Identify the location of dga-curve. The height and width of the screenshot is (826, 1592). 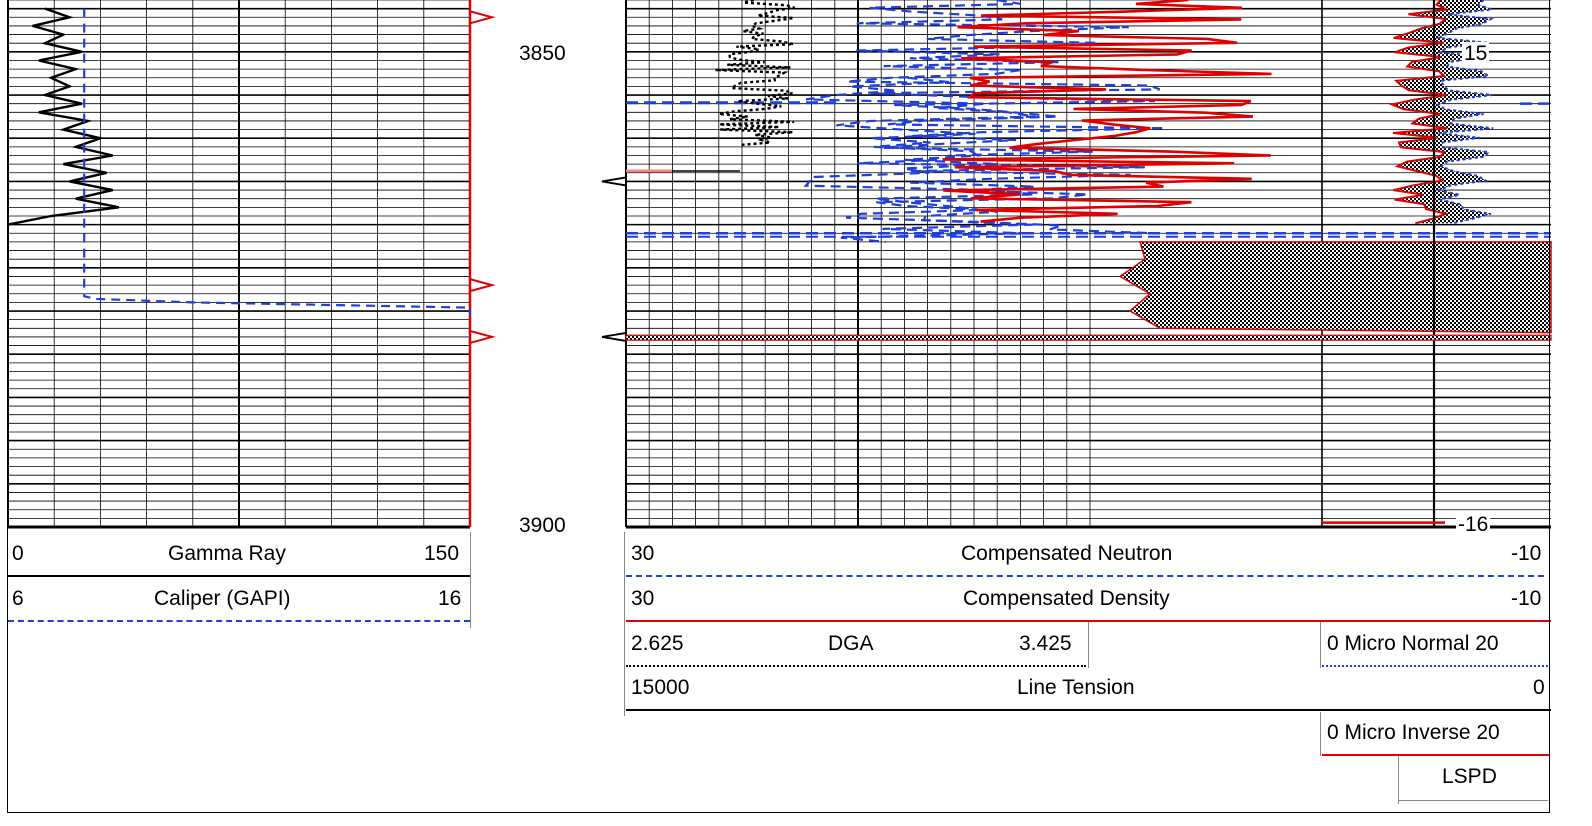
(755, 73).